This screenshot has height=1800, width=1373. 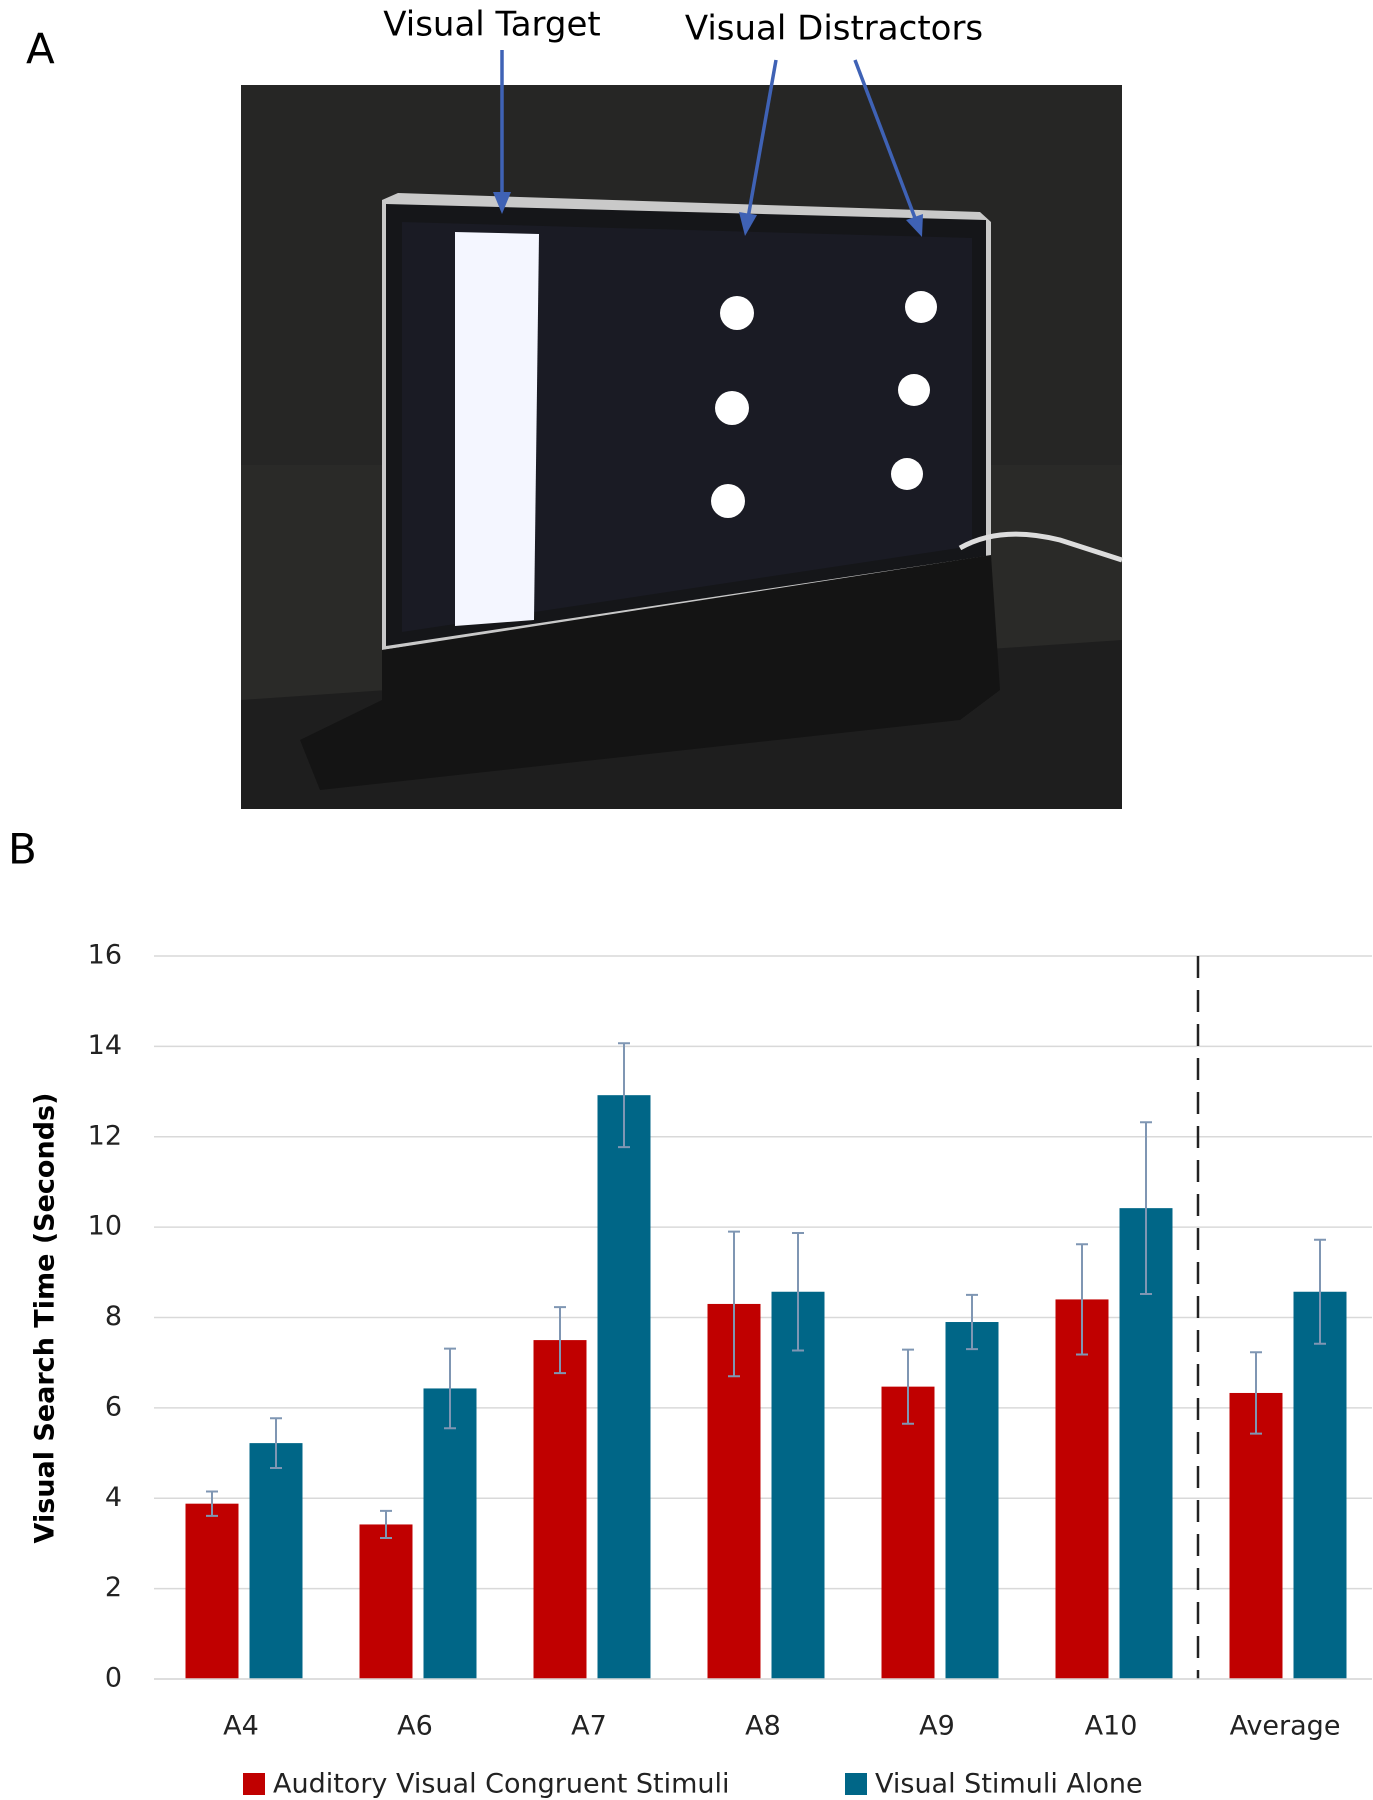 What do you see at coordinates (113, 1316) in the screenshot?
I see `y-tick-label: 8` at bounding box center [113, 1316].